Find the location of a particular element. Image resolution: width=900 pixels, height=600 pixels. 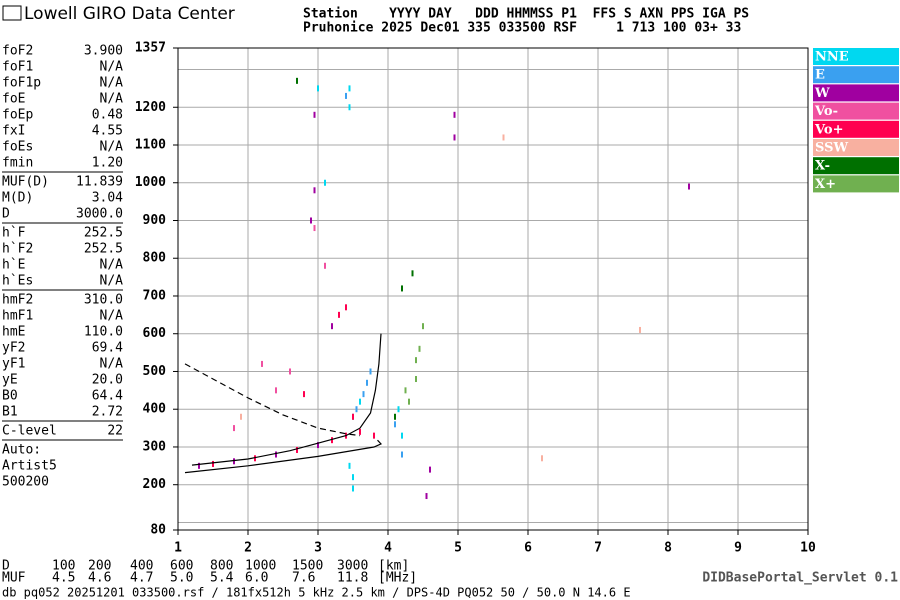

param-name: fxI is located at coordinates (13, 131).